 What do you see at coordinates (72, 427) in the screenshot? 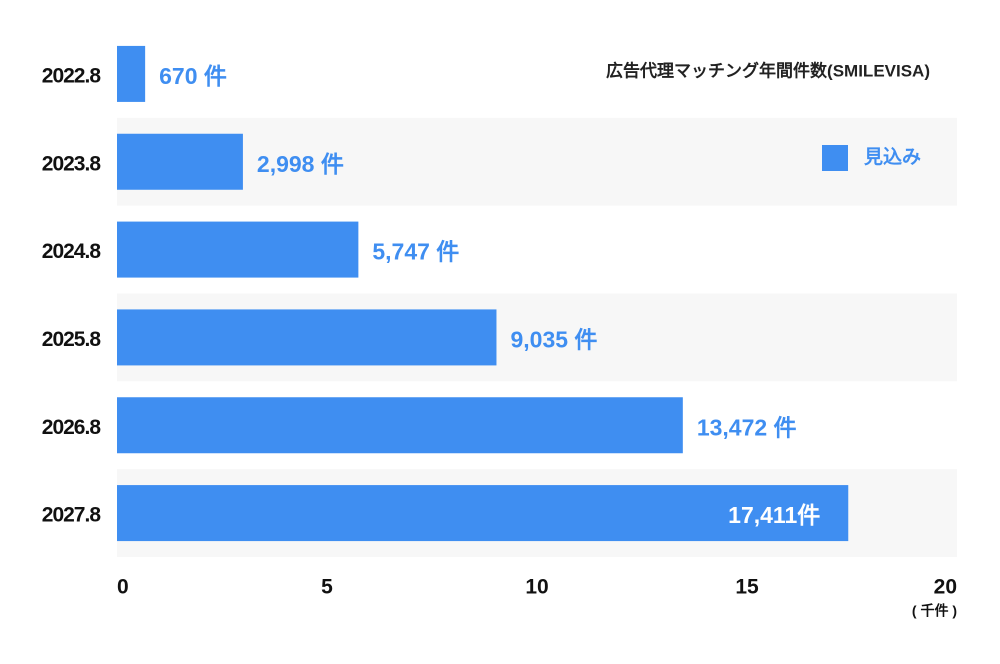
I see `y-tick-label: 2026.8` at bounding box center [72, 427].